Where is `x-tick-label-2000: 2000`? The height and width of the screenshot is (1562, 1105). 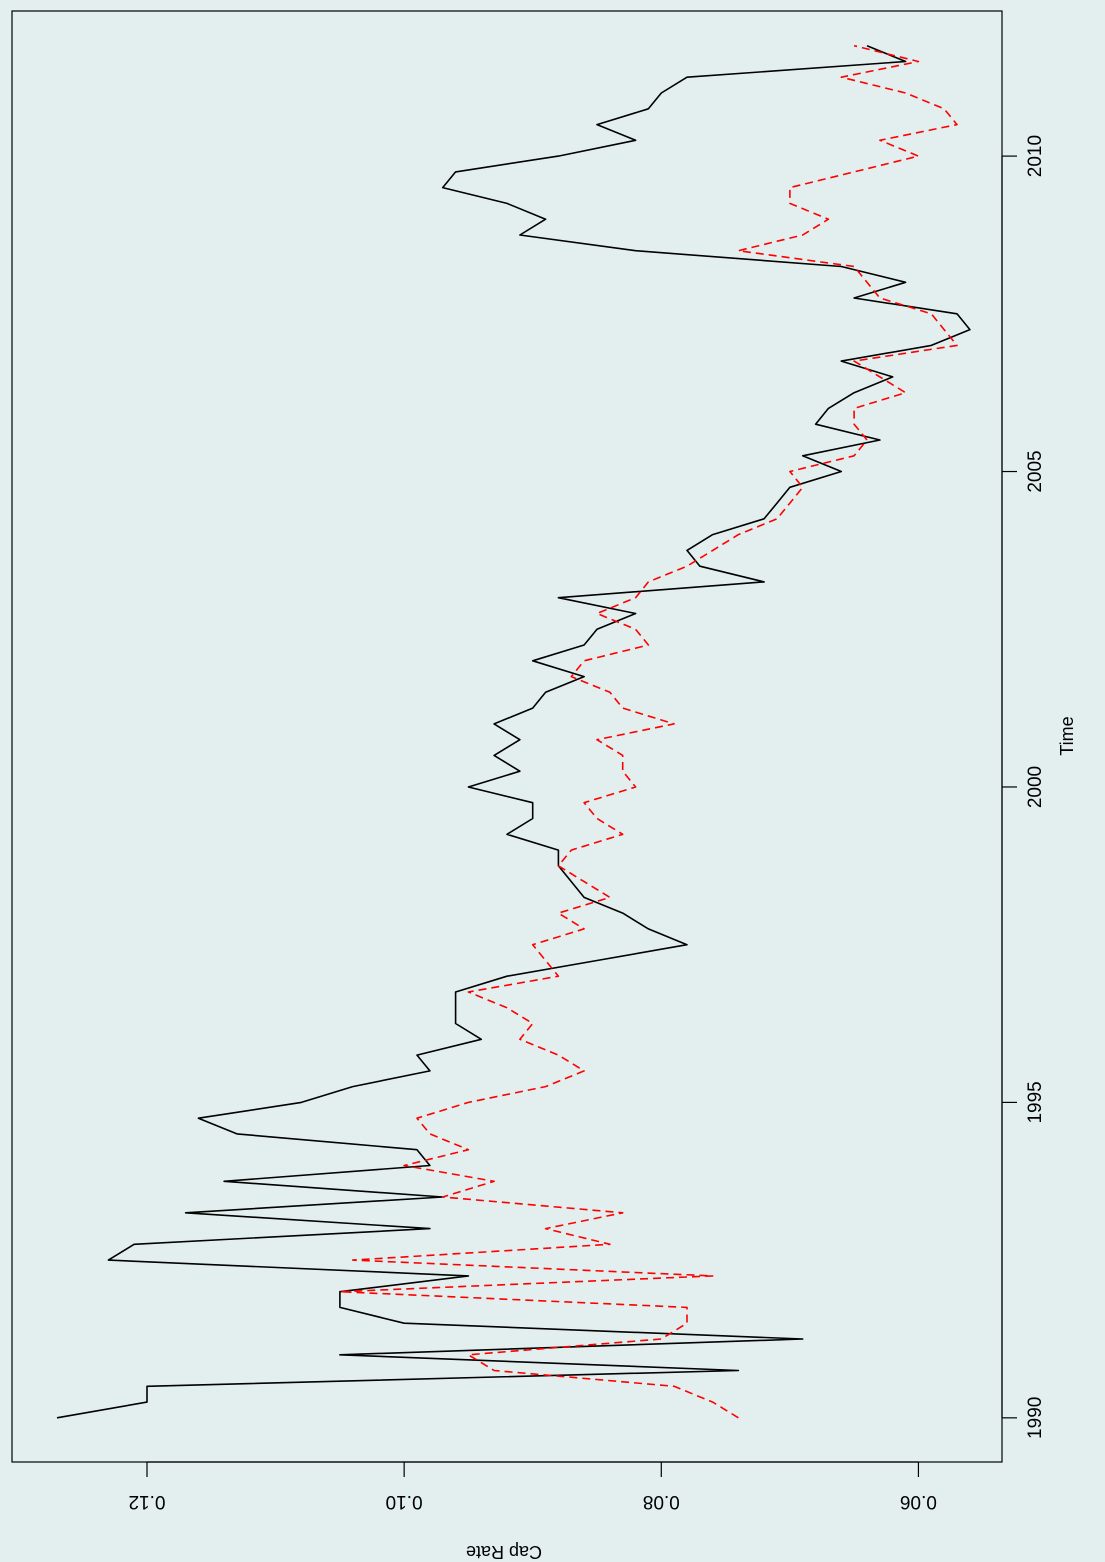
x-tick-label-2000: 2000 is located at coordinates (1035, 787).